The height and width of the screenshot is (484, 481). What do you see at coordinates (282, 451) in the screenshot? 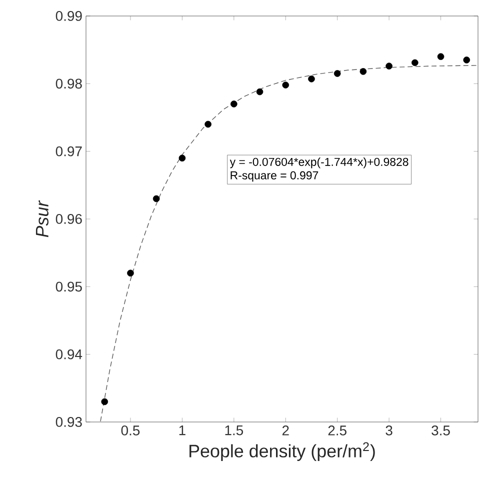
I see `x-axis-title: People density (per/m$^{2}$)` at bounding box center [282, 451].